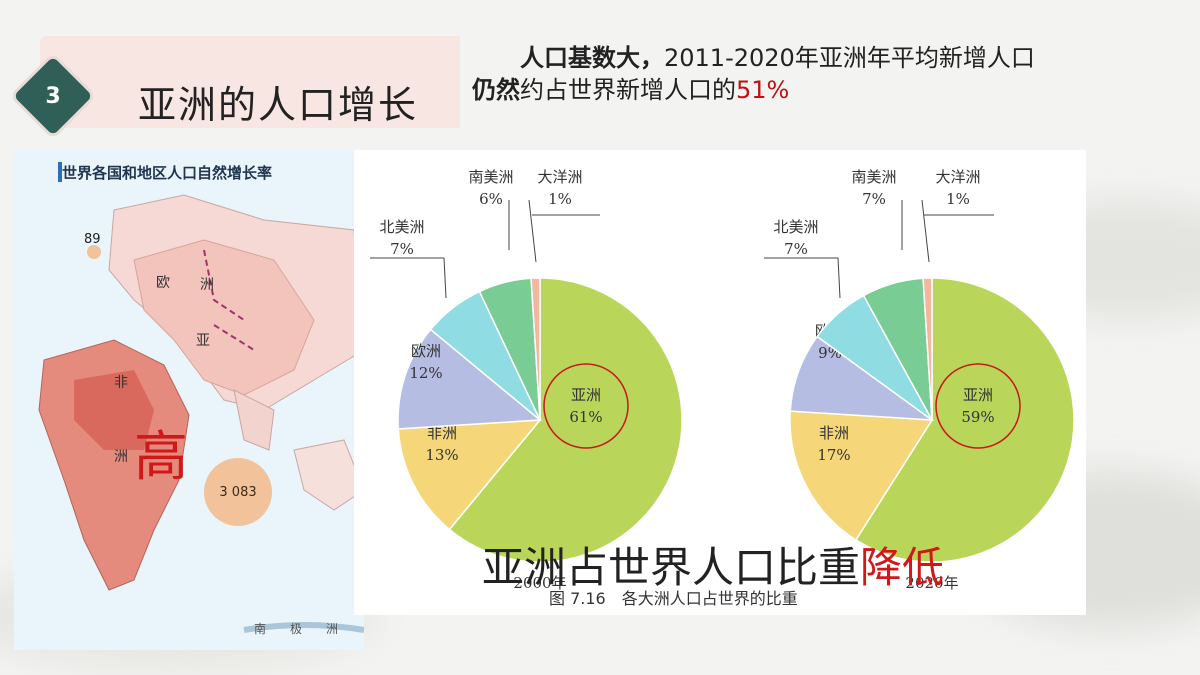 This screenshot has width=1200, height=675. I want to click on slice-value-0-3: 7%, so click(402, 249).